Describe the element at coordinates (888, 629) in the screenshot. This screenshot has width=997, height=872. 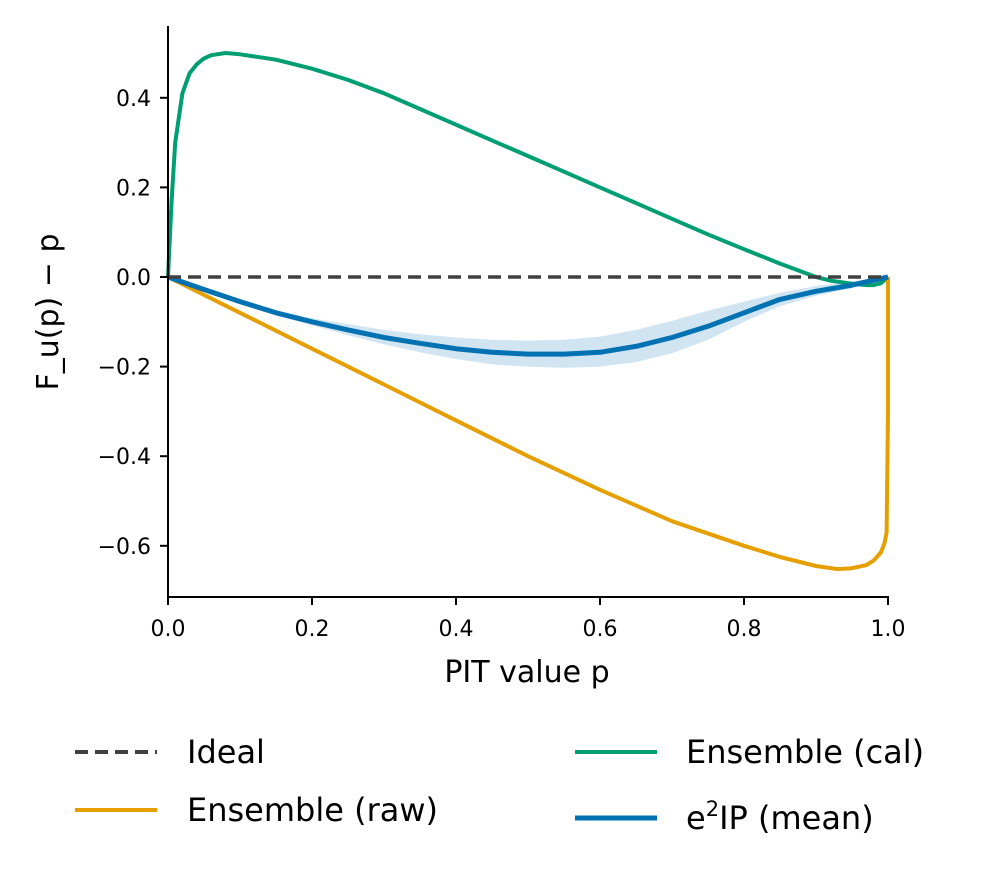
I see `x-tick-label: 1.0` at that location.